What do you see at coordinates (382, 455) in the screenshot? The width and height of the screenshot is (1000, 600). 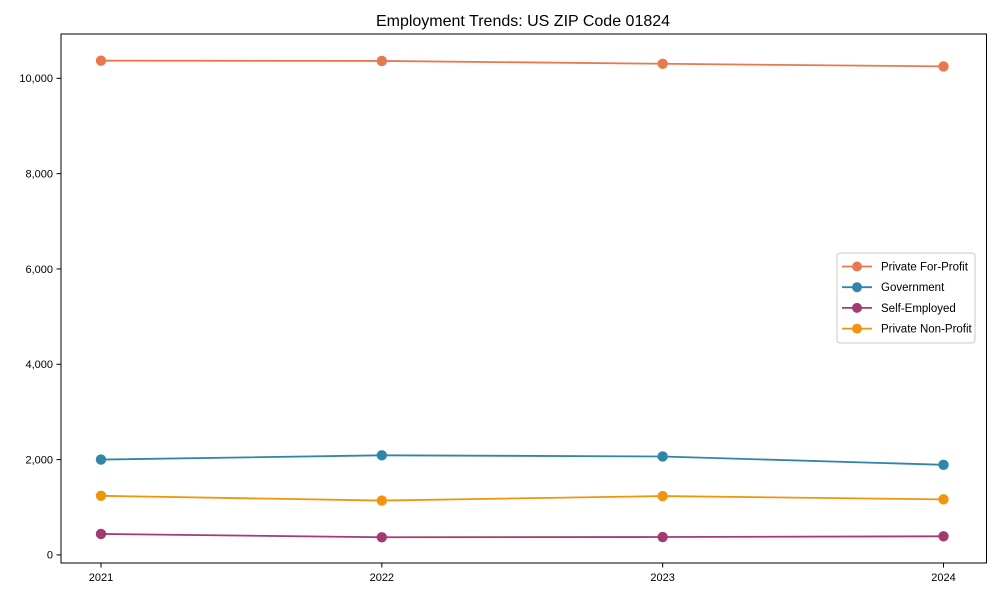 I see `data-point-government-2022` at bounding box center [382, 455].